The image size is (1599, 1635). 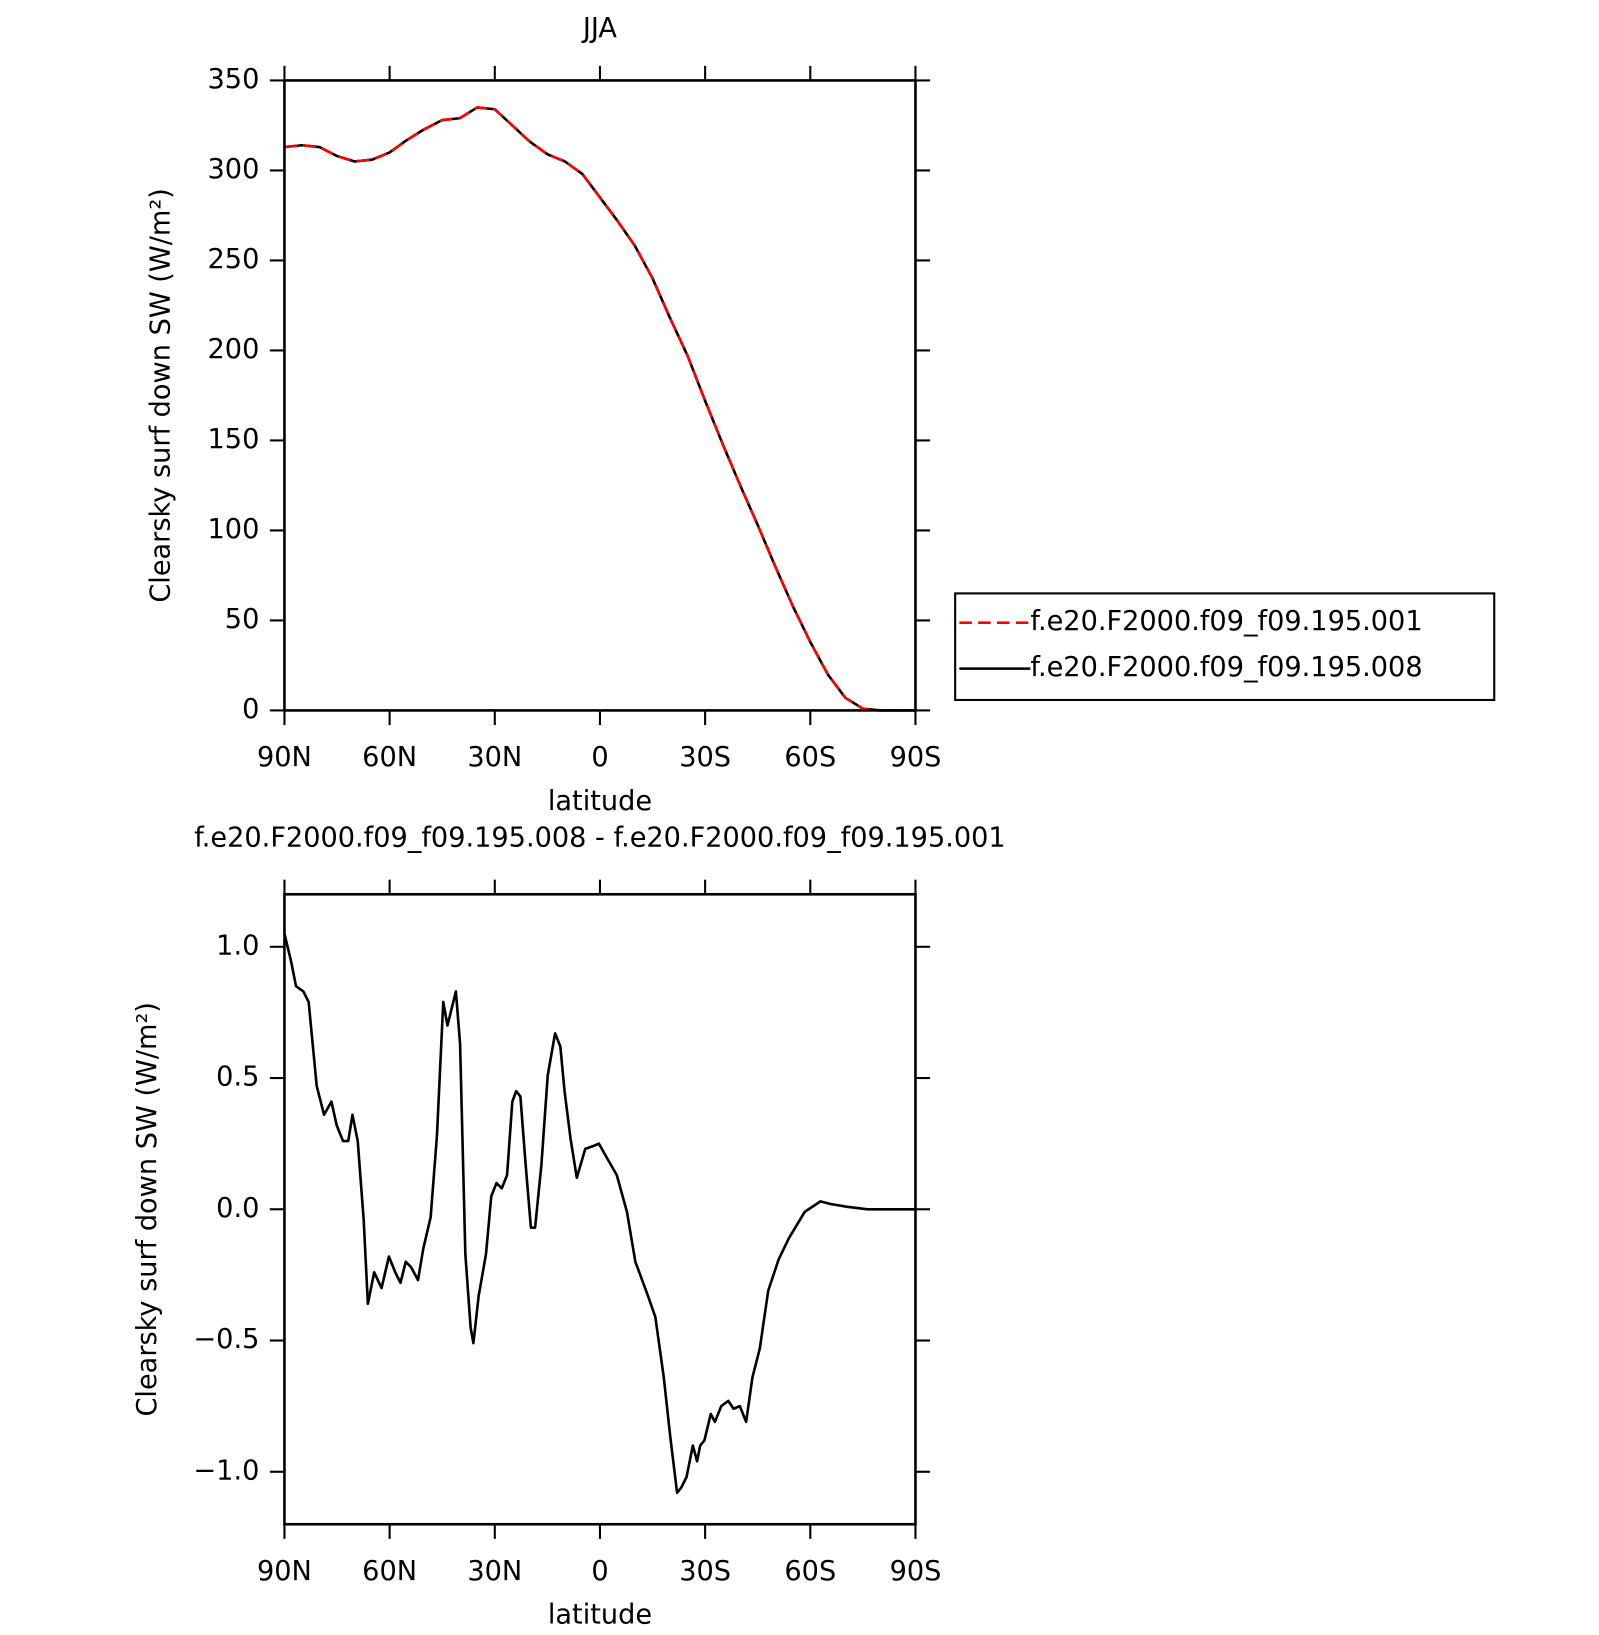 What do you see at coordinates (234, 529) in the screenshot?
I see `y-tick-label: 100` at bounding box center [234, 529].